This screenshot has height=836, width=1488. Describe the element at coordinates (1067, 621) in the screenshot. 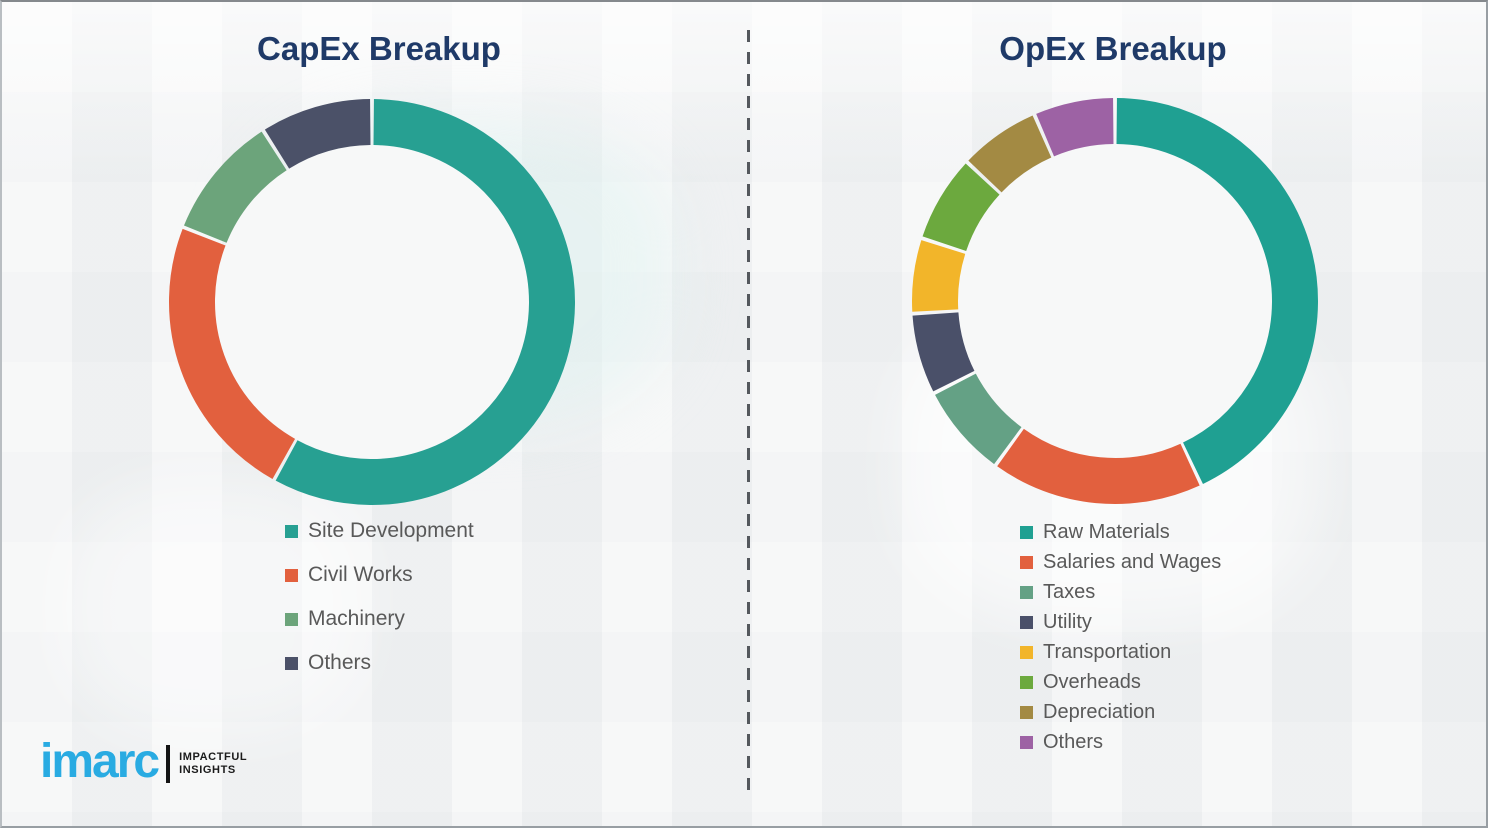

I see `legend-label: Utility` at that location.